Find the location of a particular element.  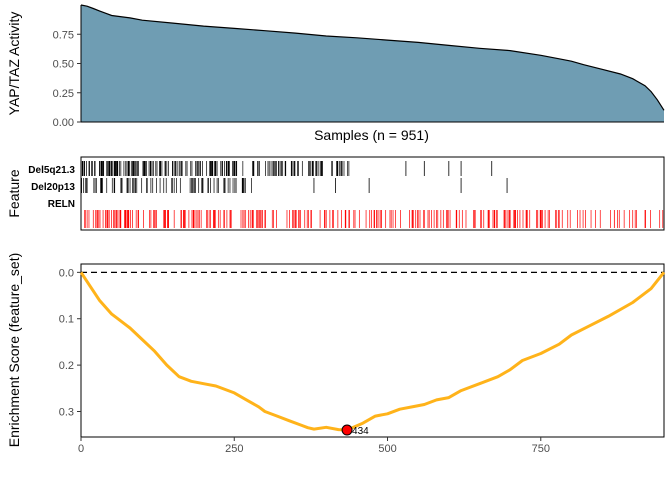

feature-row-label: Del20p13 is located at coordinates (53, 187).